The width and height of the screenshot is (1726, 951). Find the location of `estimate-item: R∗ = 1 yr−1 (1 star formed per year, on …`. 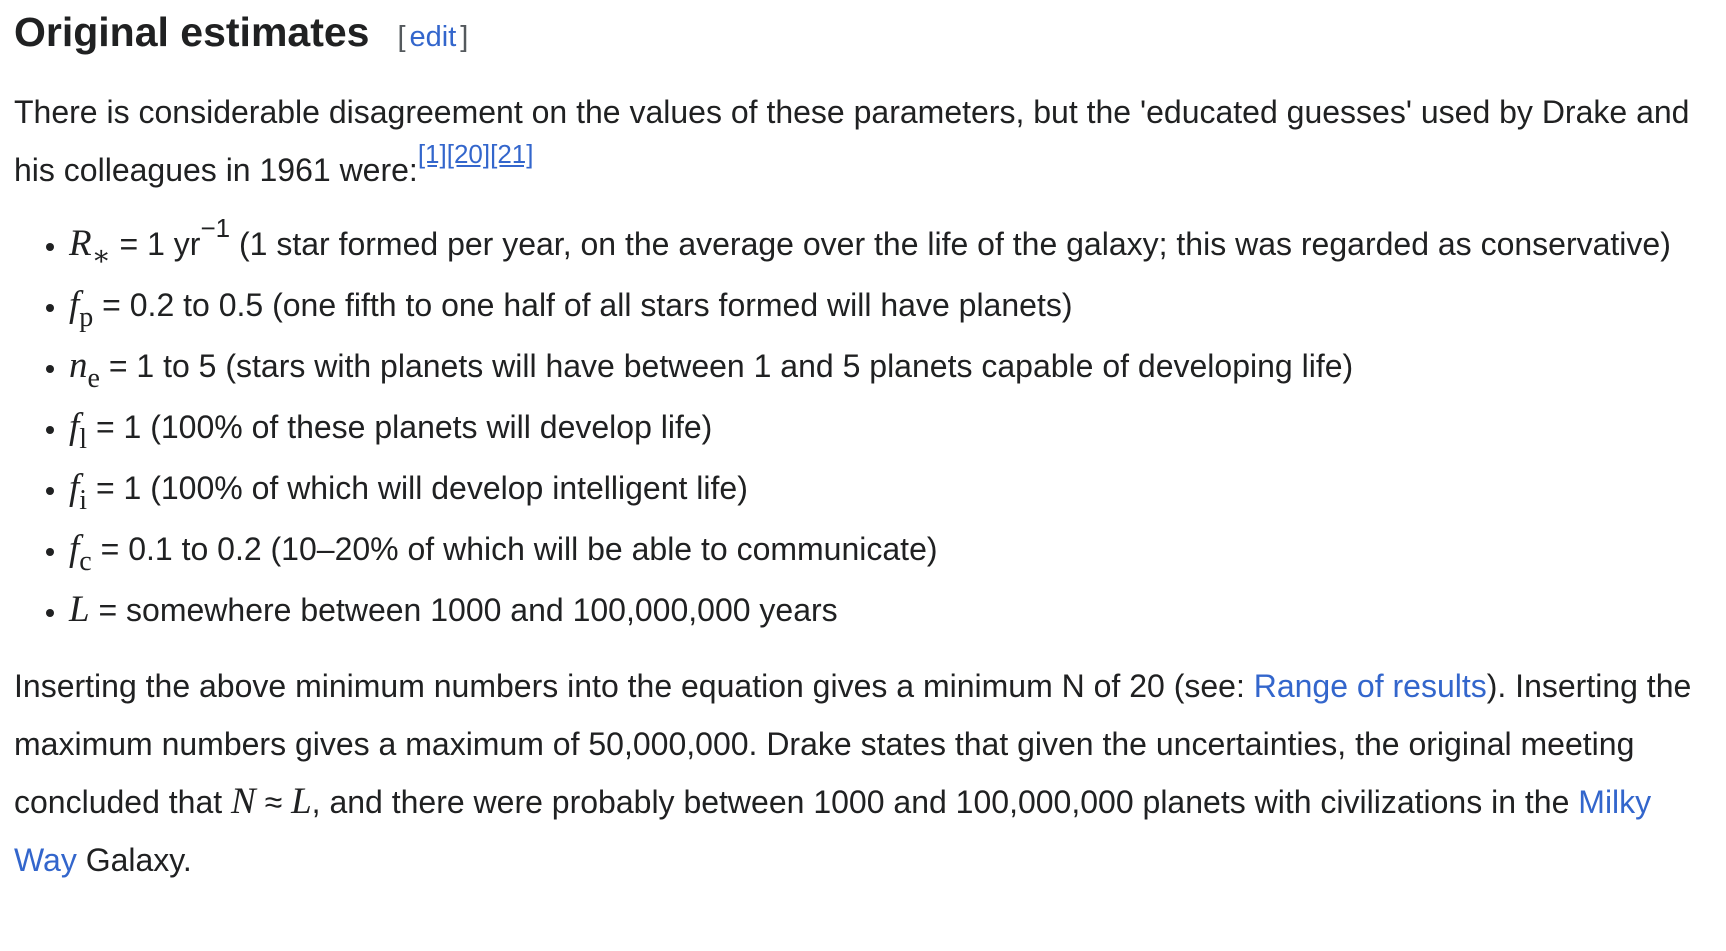

estimate-item: R∗ = 1 yr−1 (1 star formed per year, on … is located at coordinates (890, 244).